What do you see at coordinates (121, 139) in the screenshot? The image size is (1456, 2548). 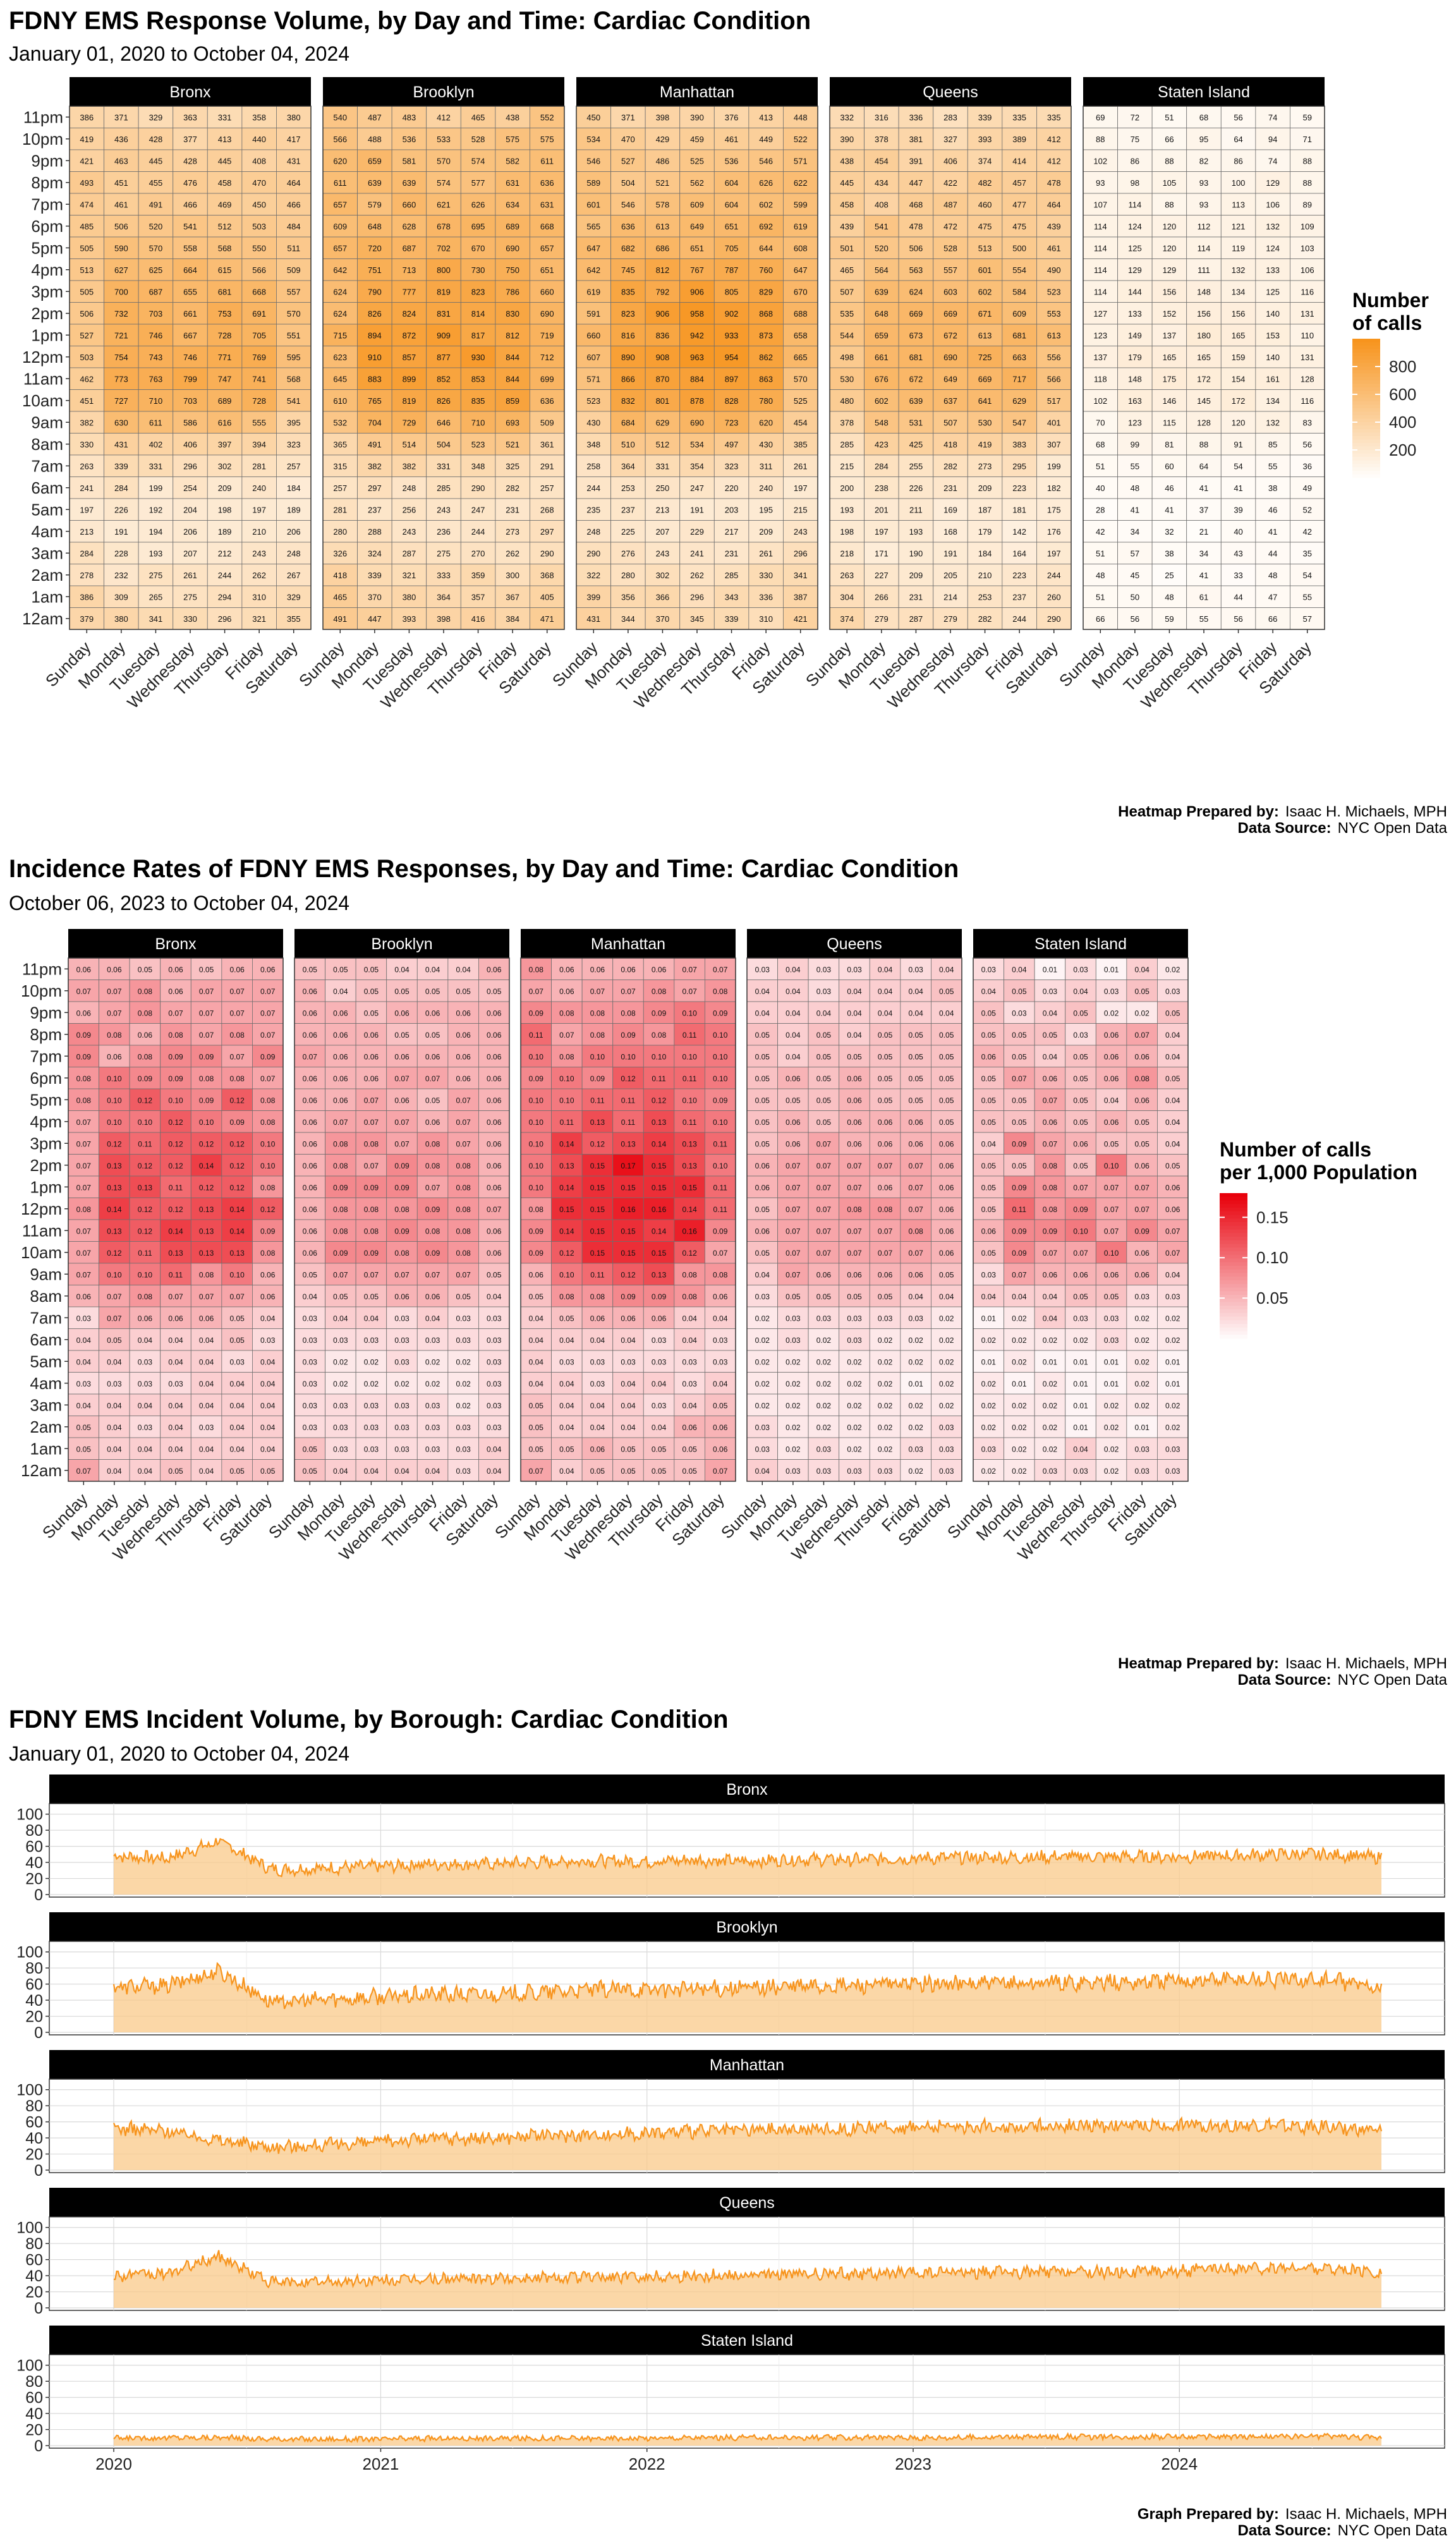 I see `cell-value-label: 436` at bounding box center [121, 139].